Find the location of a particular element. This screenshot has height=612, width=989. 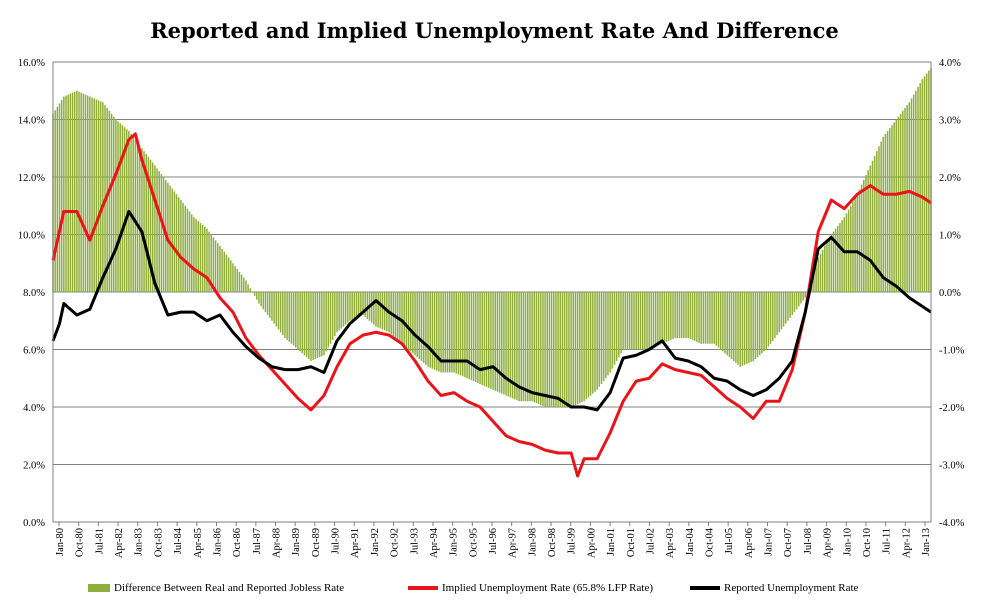

x-tick-label: Jan-13 is located at coordinates (926, 542).